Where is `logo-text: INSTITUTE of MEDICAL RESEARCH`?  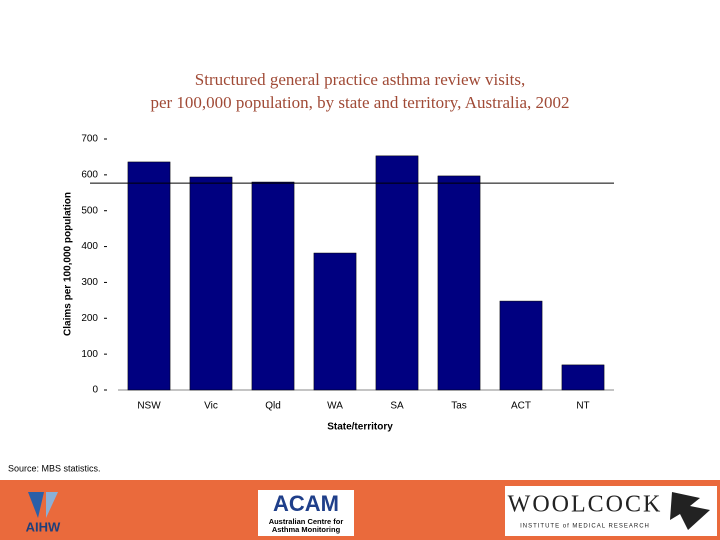 logo-text: INSTITUTE of MEDICAL RESEARCH is located at coordinates (585, 527).